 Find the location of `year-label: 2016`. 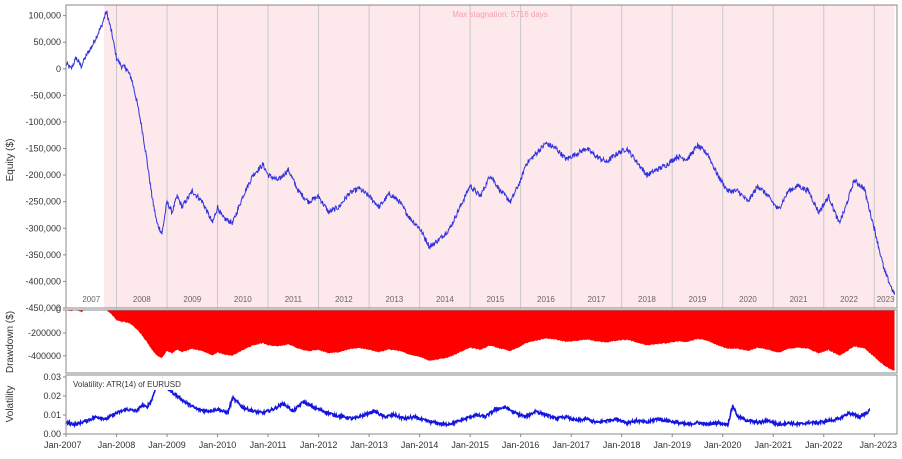

year-label: 2016 is located at coordinates (546, 299).